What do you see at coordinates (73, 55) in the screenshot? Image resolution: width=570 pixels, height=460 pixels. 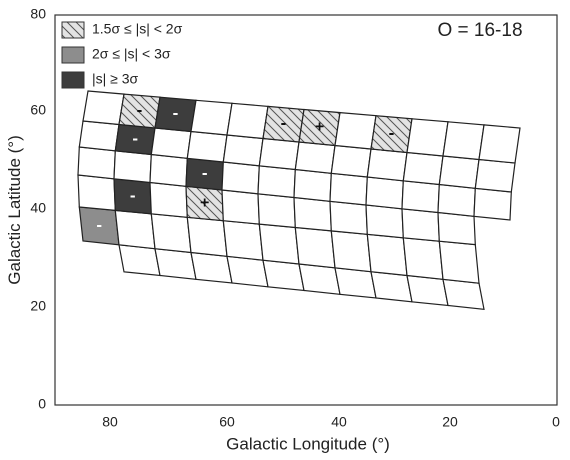 I see `legend-swatch-medium` at bounding box center [73, 55].